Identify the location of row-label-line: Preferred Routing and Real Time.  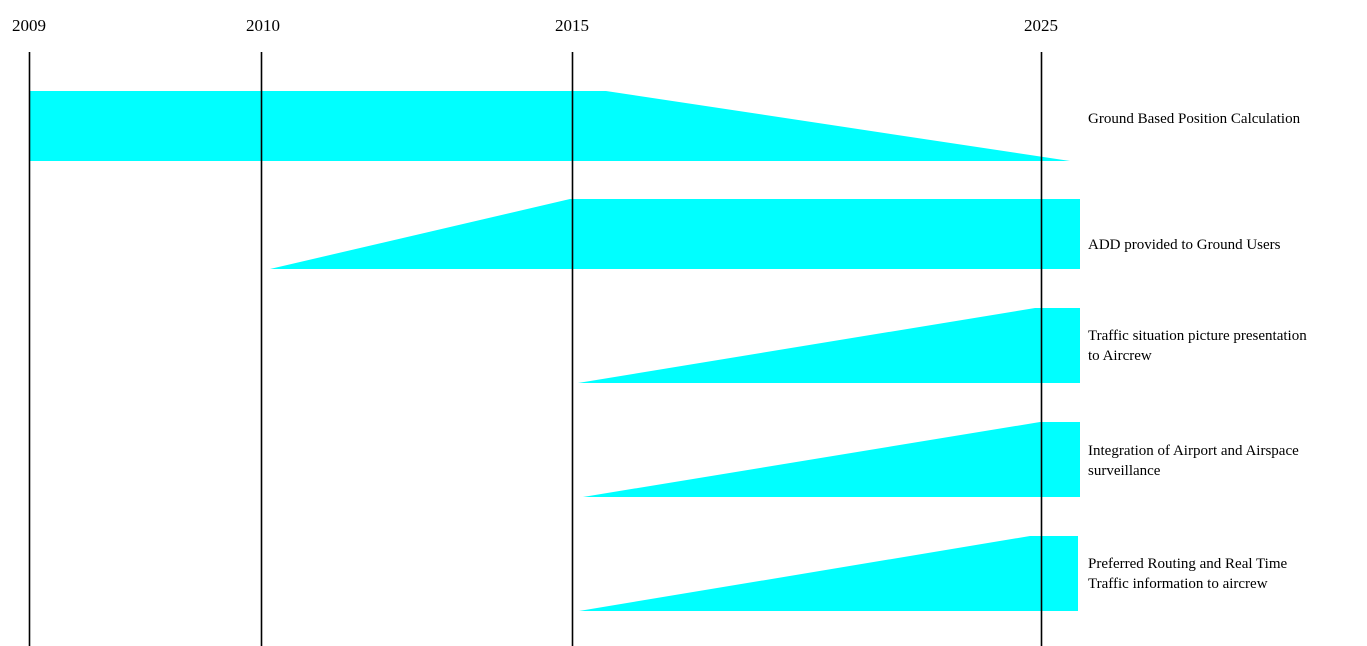
(1188, 564).